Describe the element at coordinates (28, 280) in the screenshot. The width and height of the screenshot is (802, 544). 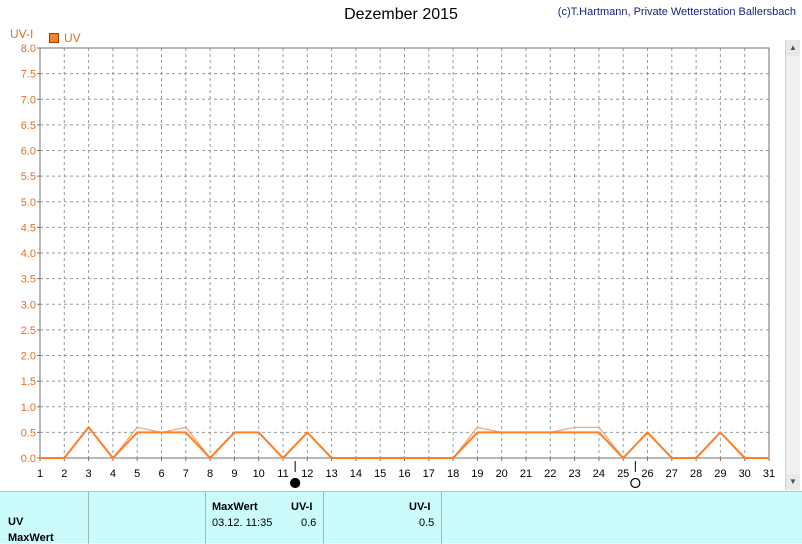
I see `y-tick-label: 3.5` at that location.